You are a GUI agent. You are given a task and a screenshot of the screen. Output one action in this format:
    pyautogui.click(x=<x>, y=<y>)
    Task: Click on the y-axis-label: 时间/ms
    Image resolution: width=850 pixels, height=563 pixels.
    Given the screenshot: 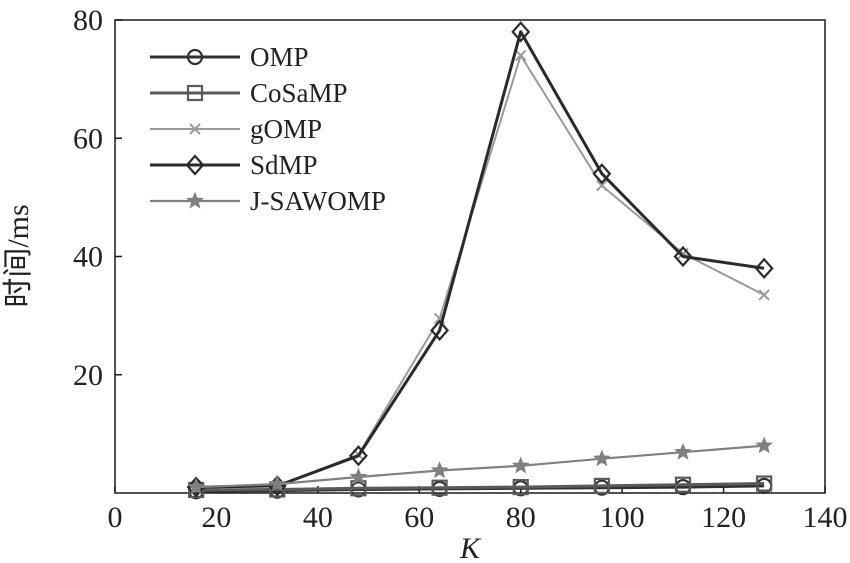 What is the action you would take?
    pyautogui.click(x=18, y=255)
    